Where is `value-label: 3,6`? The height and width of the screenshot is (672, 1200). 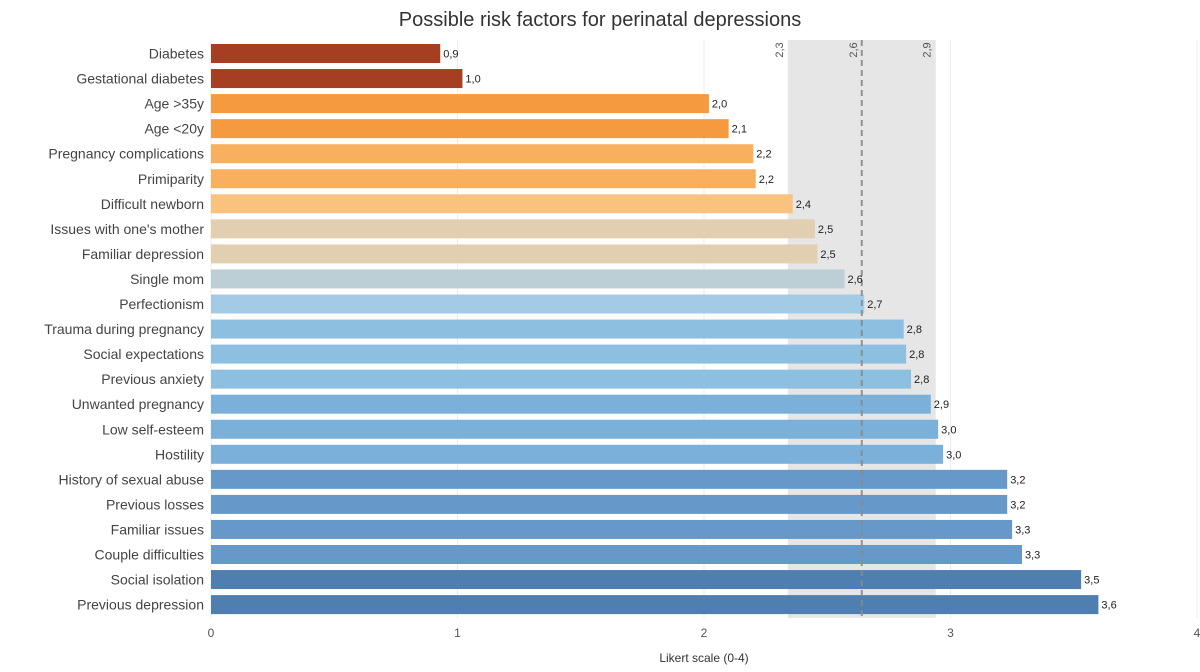
value-label: 3,6 is located at coordinates (1108, 606).